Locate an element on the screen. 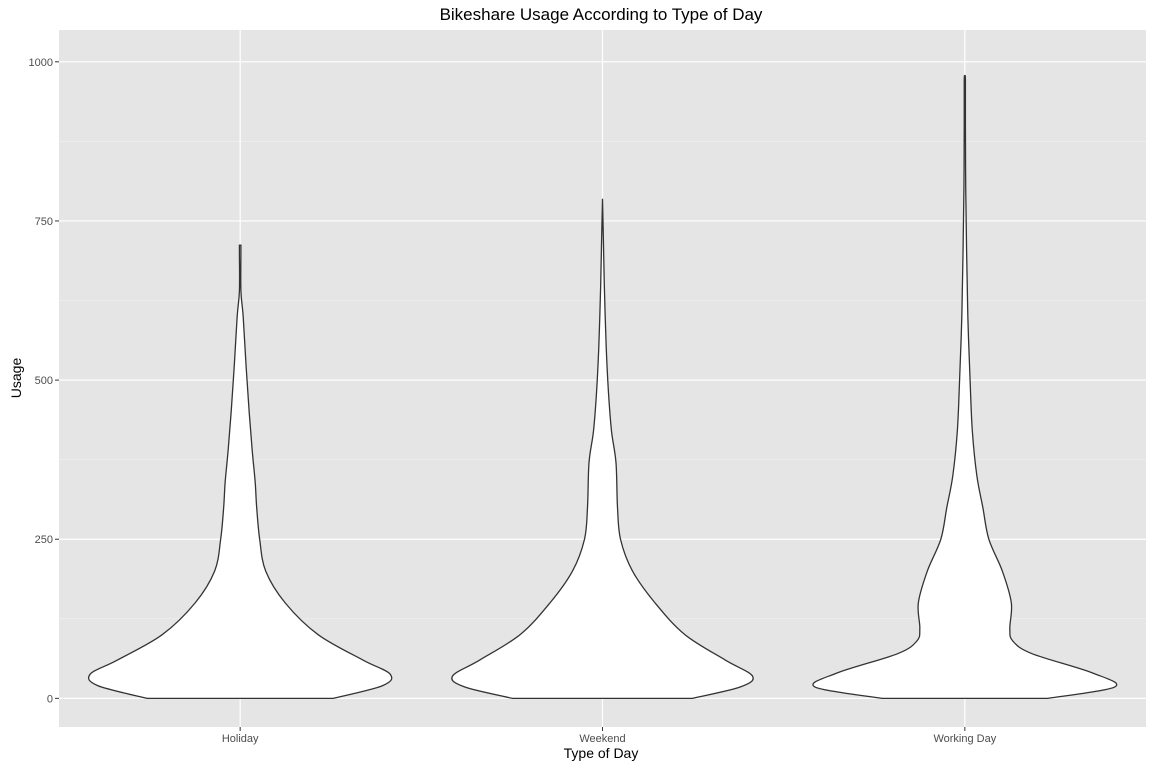 Image resolution: width=1152 pixels, height=768 pixels. y-axis-title: Usage is located at coordinates (16, 378).